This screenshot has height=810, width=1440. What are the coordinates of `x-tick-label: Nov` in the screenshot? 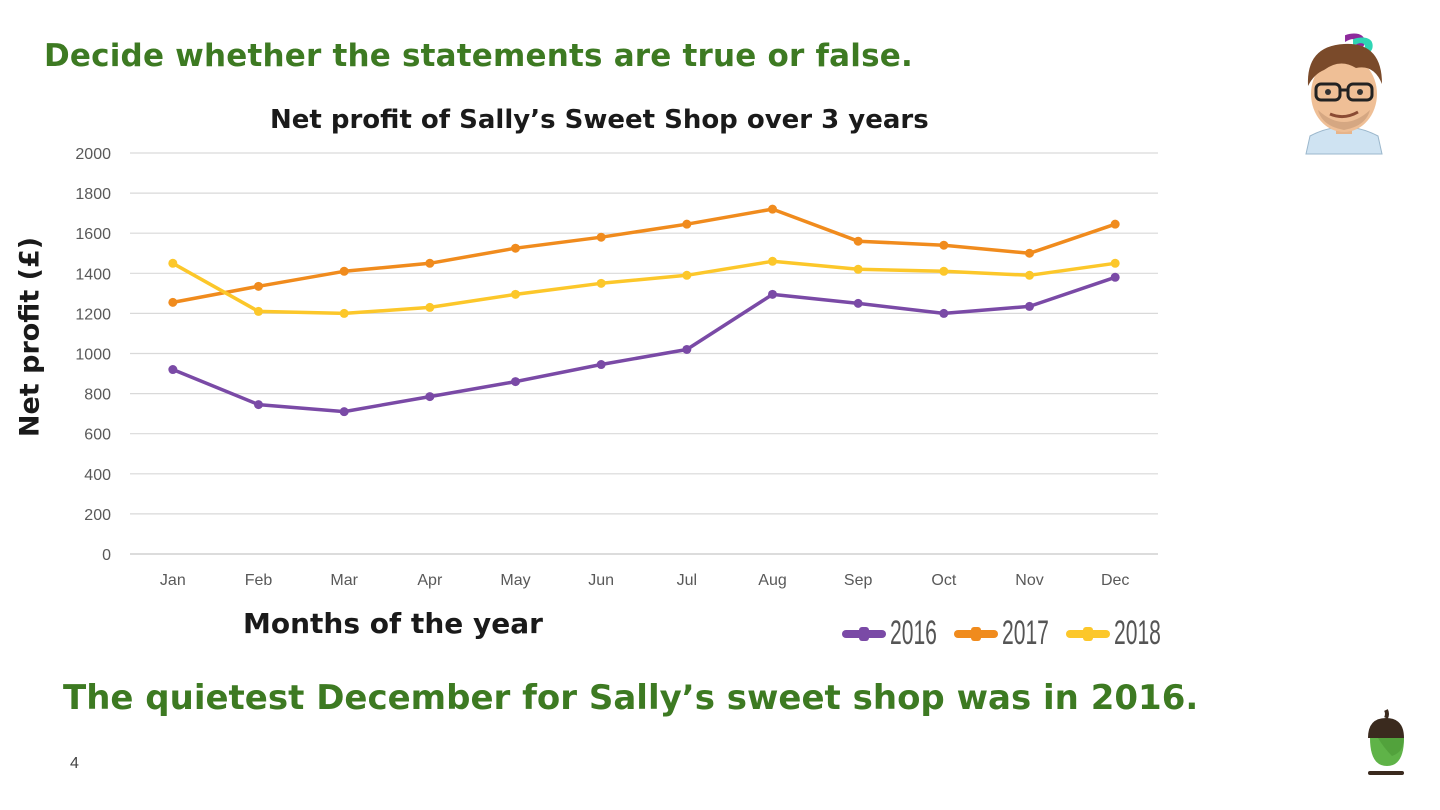 It's located at (1029, 580).